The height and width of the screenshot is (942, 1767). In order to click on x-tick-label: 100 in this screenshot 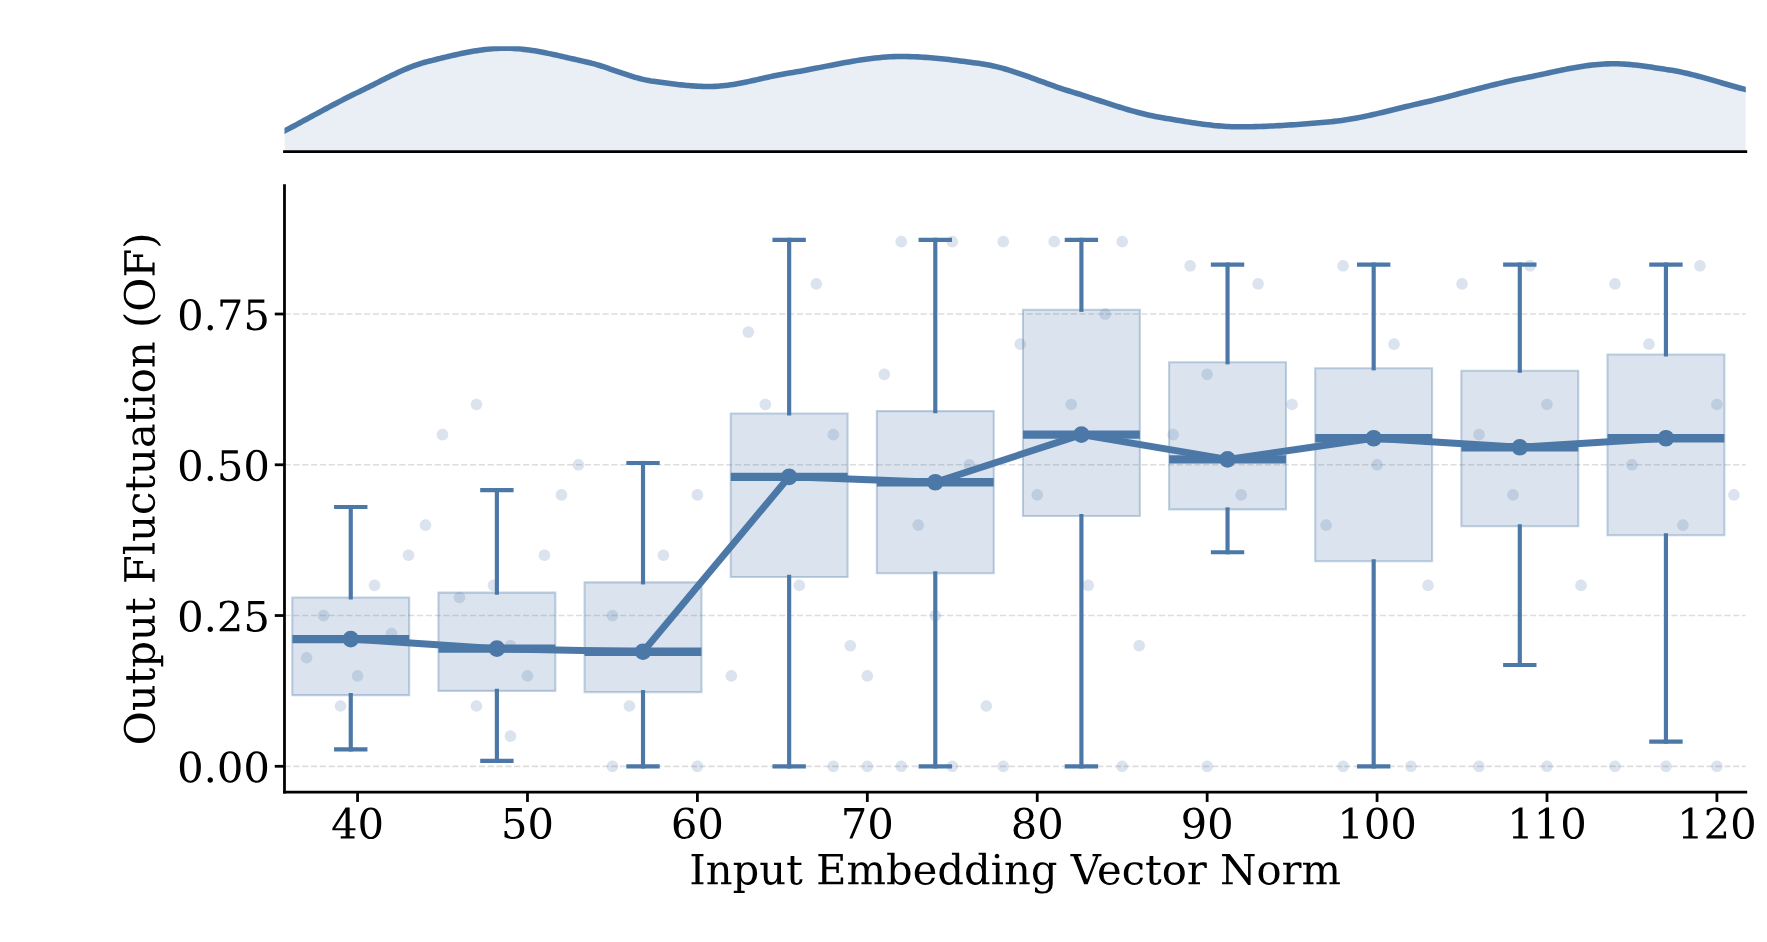, I will do `click(1378, 823)`.